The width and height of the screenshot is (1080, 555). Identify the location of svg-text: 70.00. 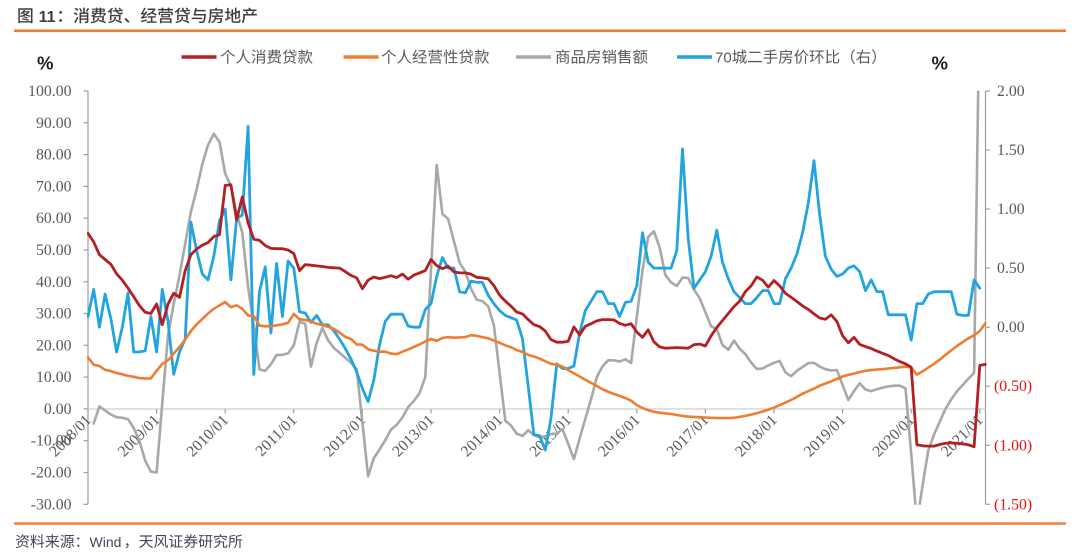
(54, 186).